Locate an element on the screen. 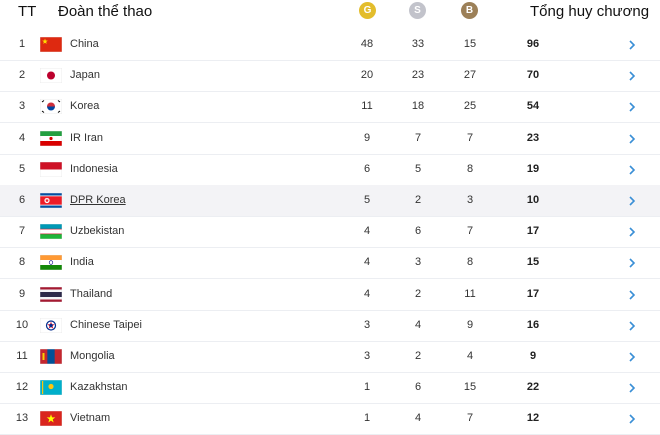 The image size is (660, 435). total-count: 19 is located at coordinates (533, 168).